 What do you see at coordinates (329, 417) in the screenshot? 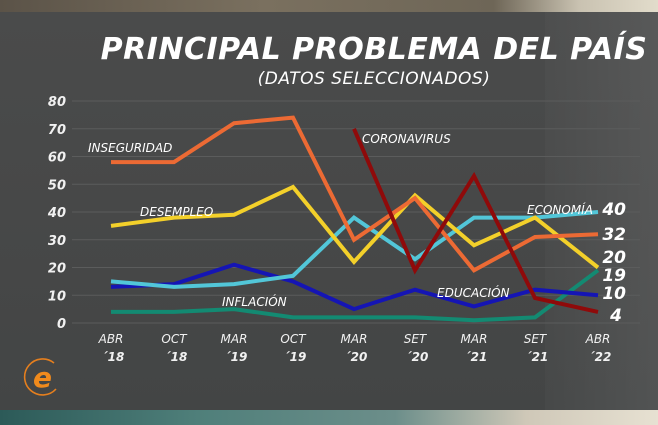
I see `background-bottom-strip` at bounding box center [329, 417].